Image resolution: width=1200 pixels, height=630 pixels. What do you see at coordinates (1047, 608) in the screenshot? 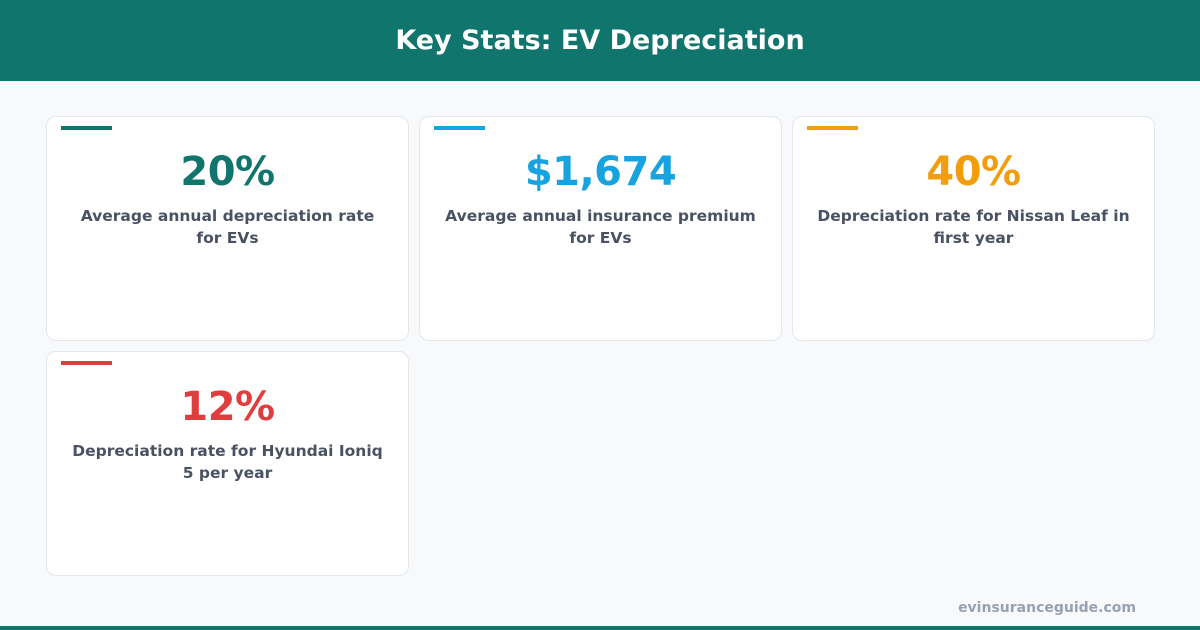
I see `site-url: evinsuranceguide.com` at bounding box center [1047, 608].